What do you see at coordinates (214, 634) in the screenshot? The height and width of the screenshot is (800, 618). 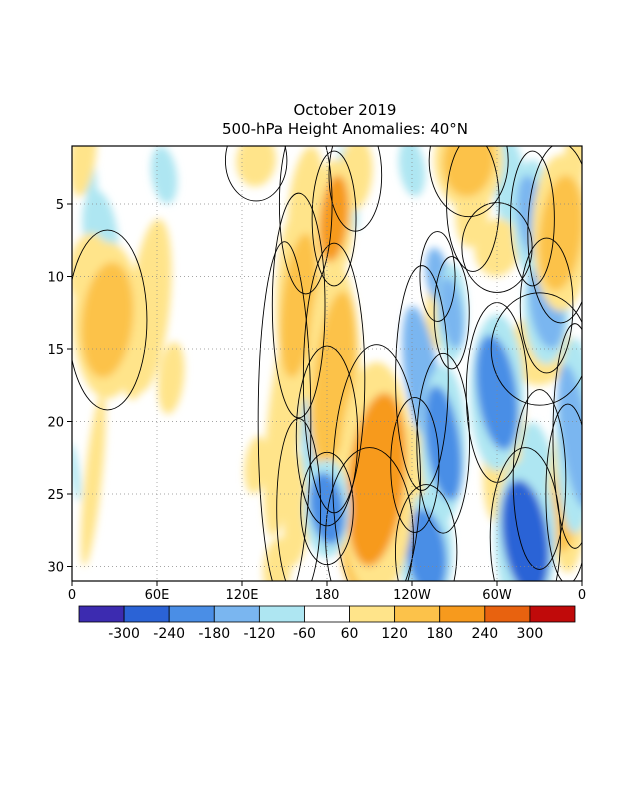 I see `colorbar-label: -180` at bounding box center [214, 634].